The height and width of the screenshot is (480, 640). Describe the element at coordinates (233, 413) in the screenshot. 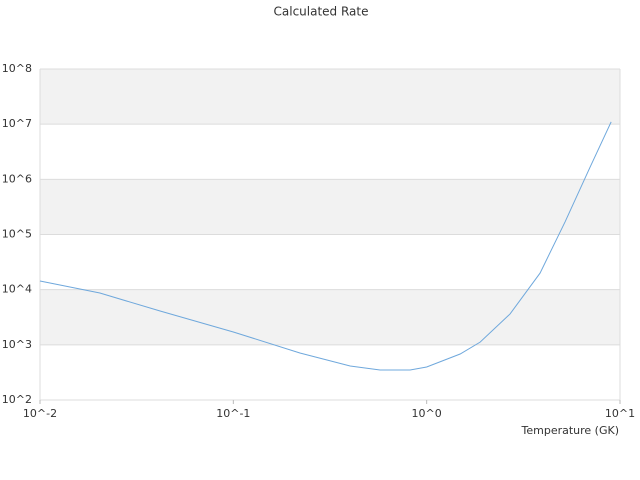

I see `x-tick-label: 10^-1` at that location.